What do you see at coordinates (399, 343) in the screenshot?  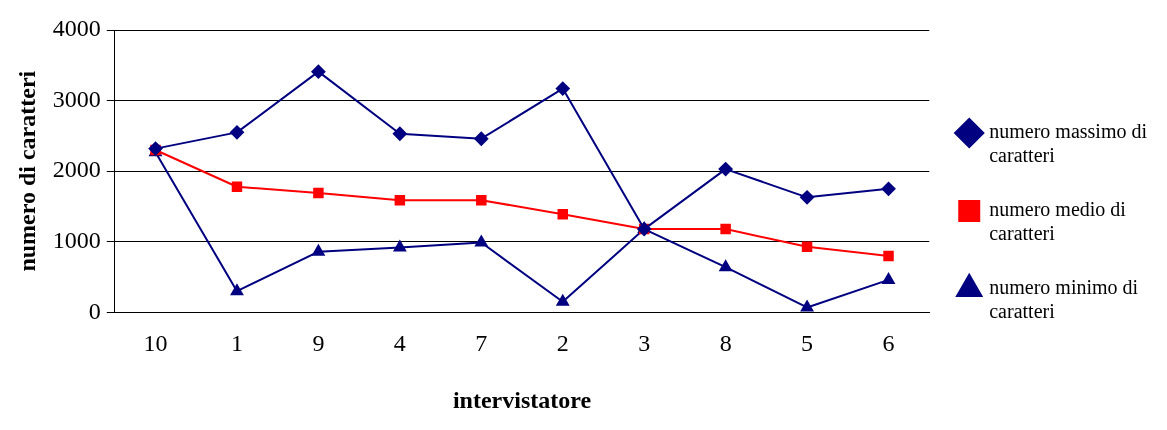 I see `x-tick-label: 4` at bounding box center [399, 343].